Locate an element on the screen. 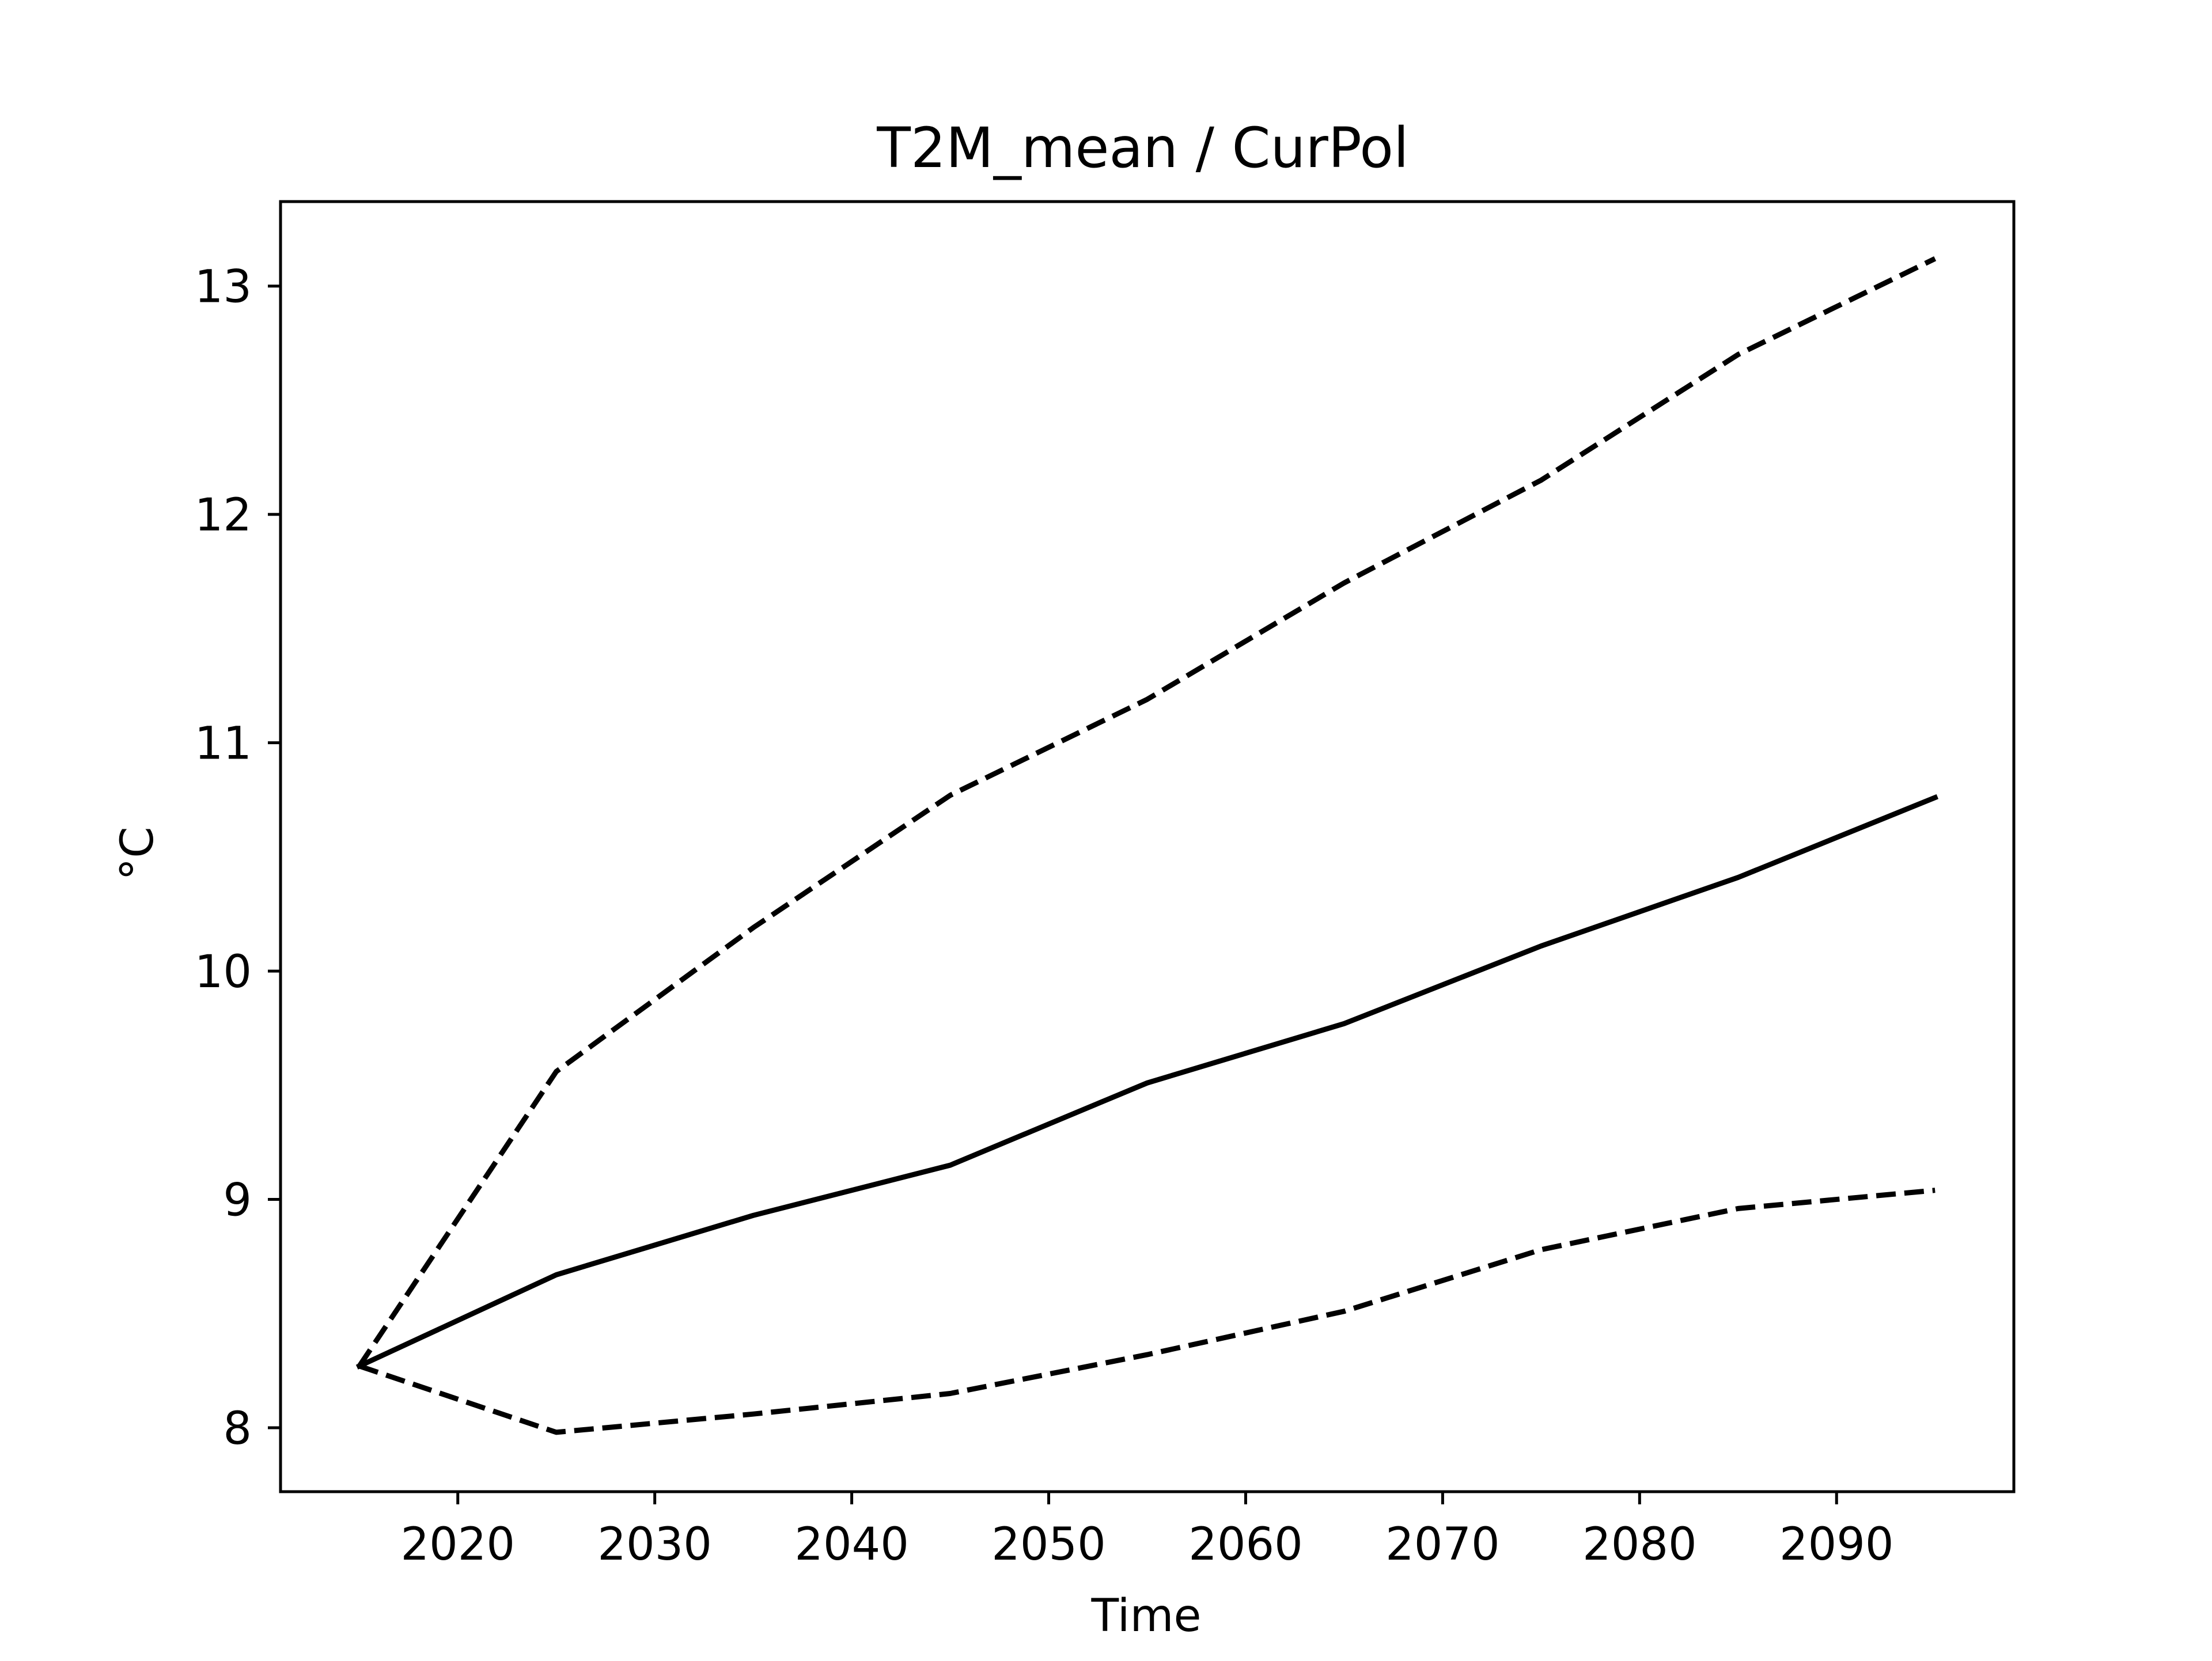 This screenshot has width=2212, height=1661. x-tick-label: 2050 is located at coordinates (1048, 1545).